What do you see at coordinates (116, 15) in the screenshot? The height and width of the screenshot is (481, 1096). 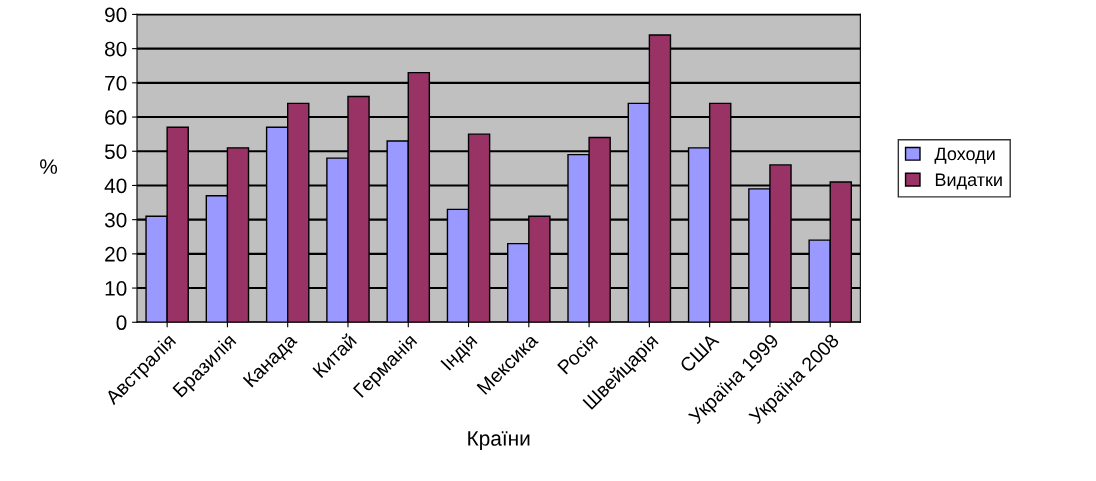 I see `y-tick-label: 90` at bounding box center [116, 15].